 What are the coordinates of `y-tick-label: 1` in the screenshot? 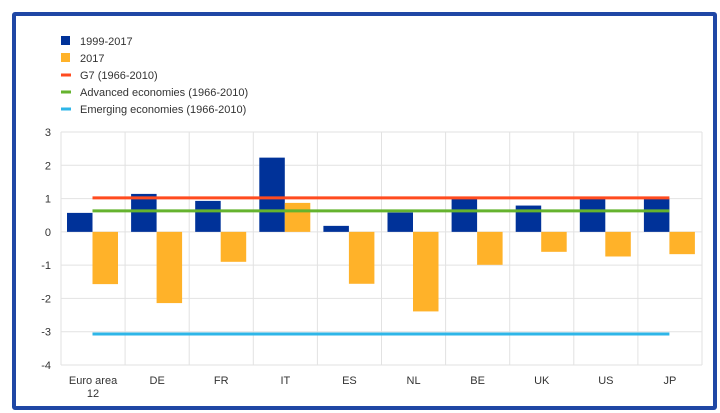 It's located at (48, 200).